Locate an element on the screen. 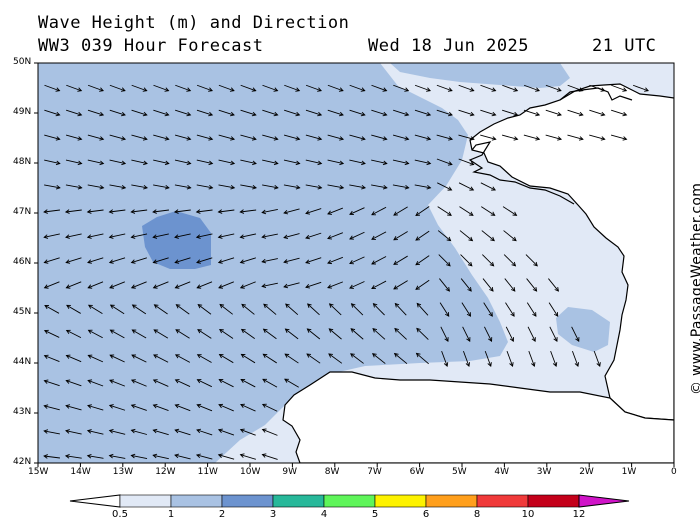 The image size is (700, 525). legend-label: 3 is located at coordinates (273, 514).